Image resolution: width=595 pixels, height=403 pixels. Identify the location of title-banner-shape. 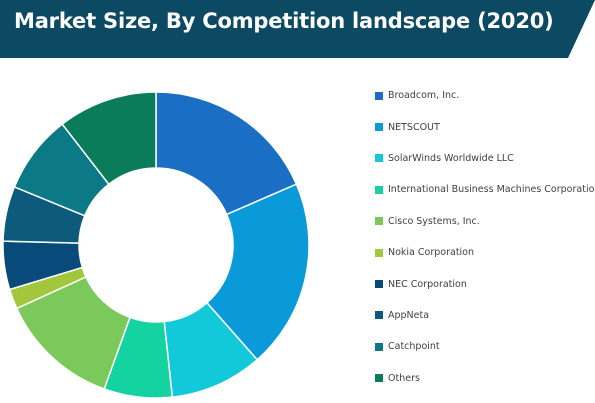
(297, 29).